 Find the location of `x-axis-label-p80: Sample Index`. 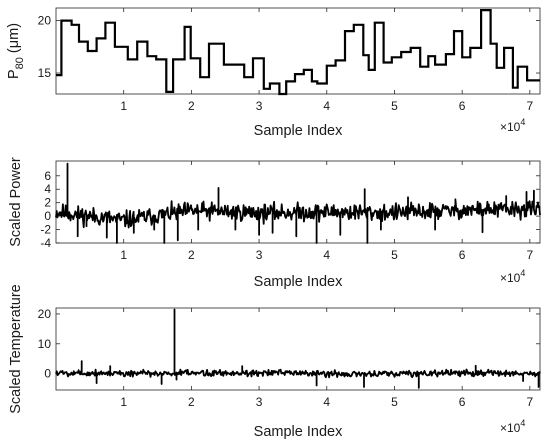

x-axis-label-p80: Sample Index is located at coordinates (298, 131).